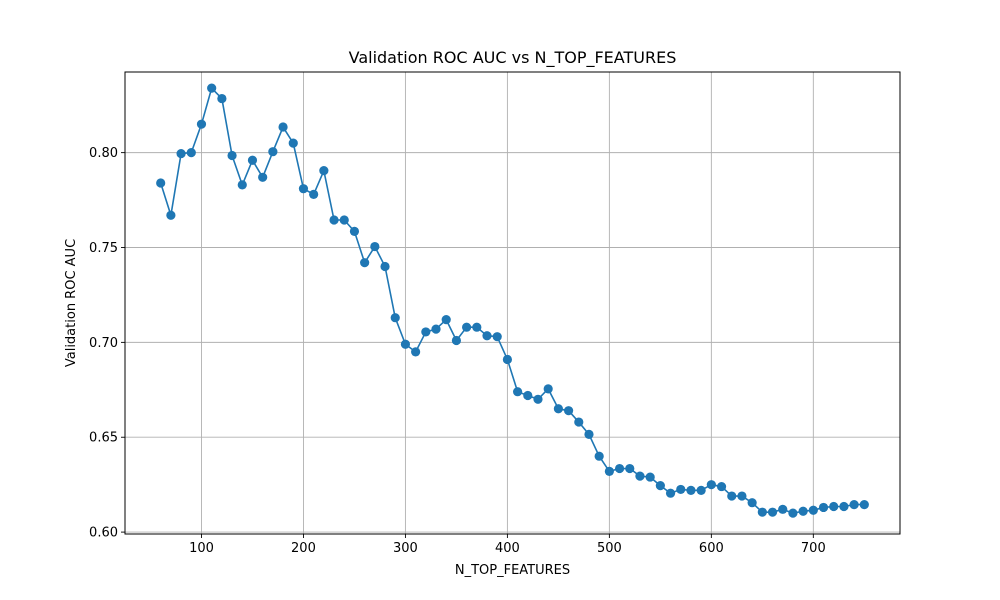 This screenshot has height=600, width=1000. What do you see at coordinates (303, 548) in the screenshot?
I see `x-tick-label: 200` at bounding box center [303, 548].